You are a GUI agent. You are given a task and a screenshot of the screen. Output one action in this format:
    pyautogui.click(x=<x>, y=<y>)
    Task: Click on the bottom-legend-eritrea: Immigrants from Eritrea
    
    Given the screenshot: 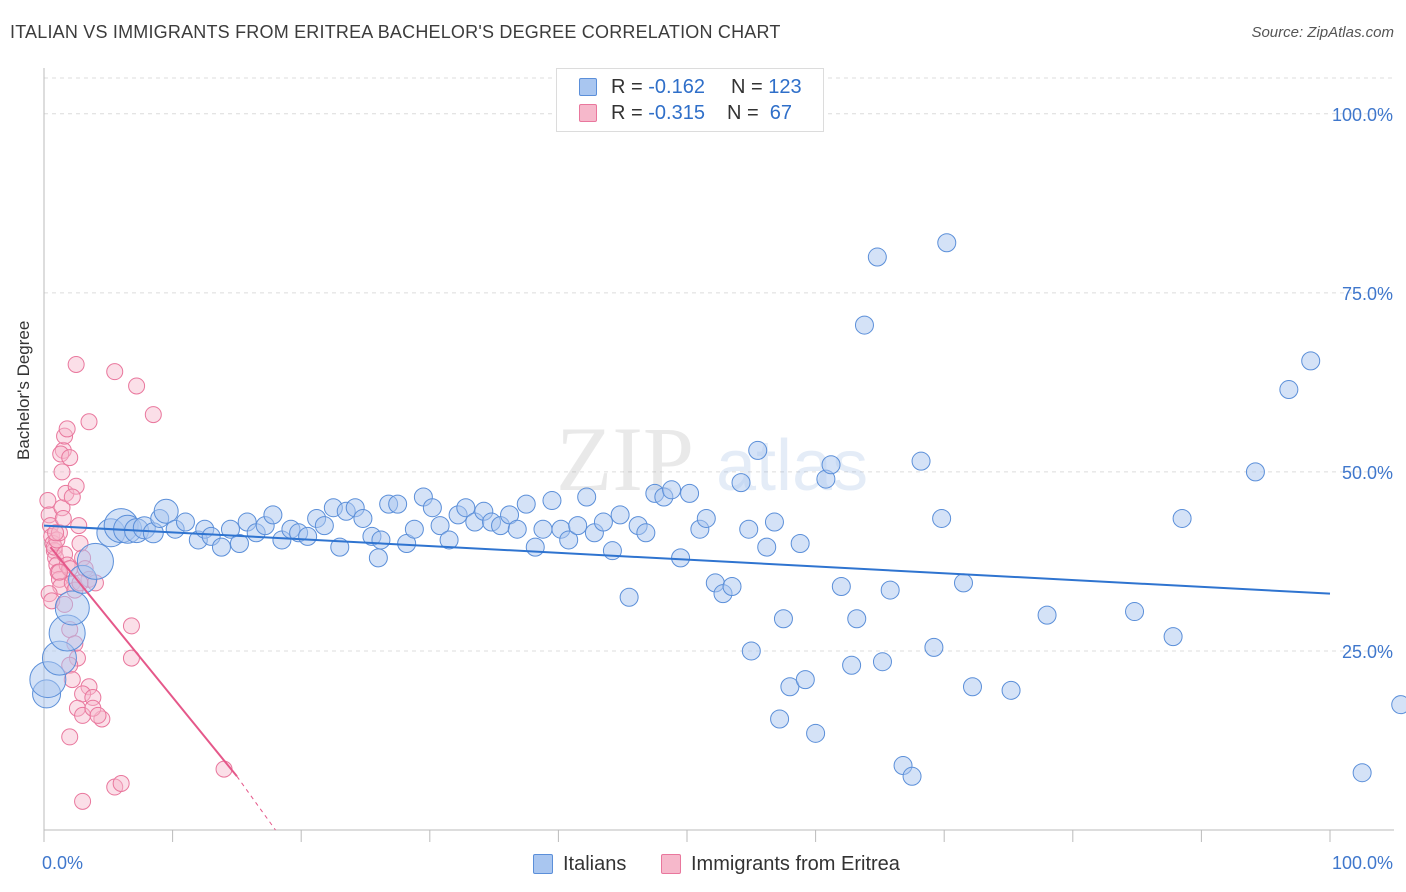 What is the action you would take?
    pyautogui.click(x=780, y=864)
    